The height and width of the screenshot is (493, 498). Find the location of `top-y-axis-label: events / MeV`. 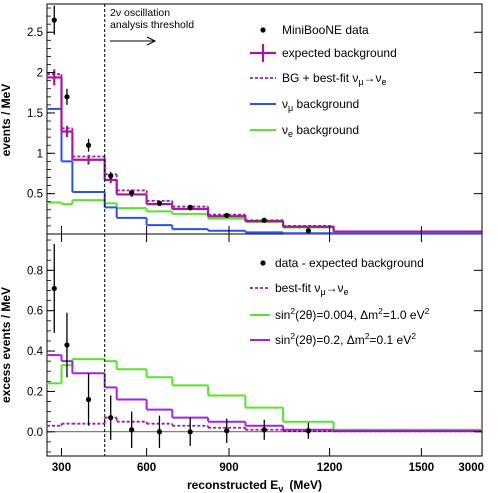

top-y-axis-label: events / MeV is located at coordinates (6, 120).